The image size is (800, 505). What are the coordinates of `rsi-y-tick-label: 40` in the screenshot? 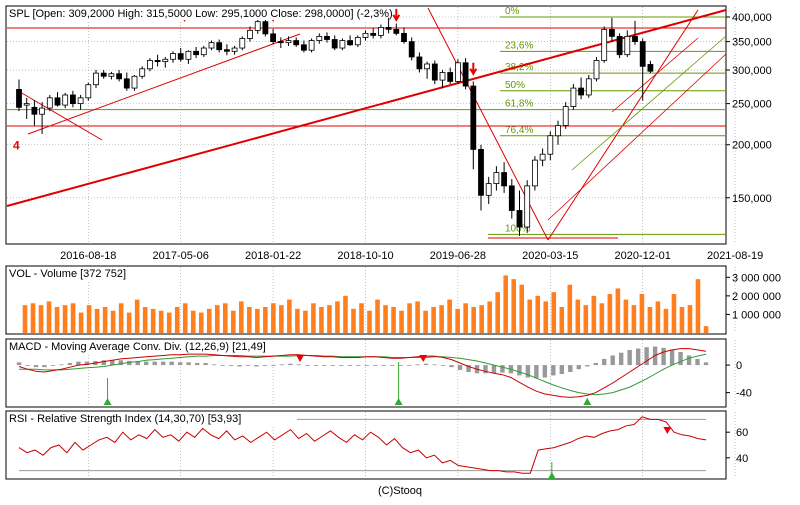 It's located at (742, 459).